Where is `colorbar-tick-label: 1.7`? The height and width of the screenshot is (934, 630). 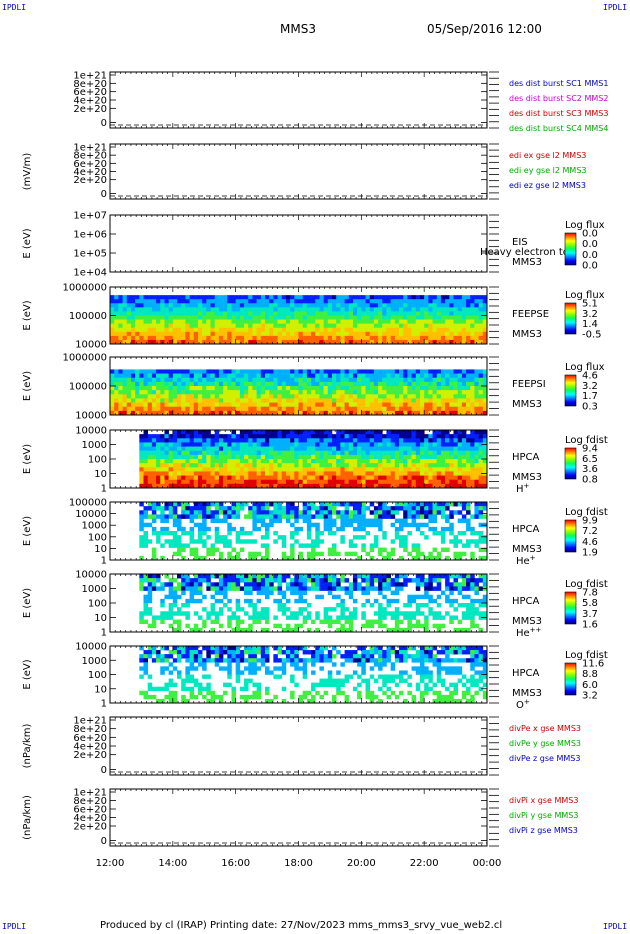 colorbar-tick-label: 1.7 is located at coordinates (590, 396).